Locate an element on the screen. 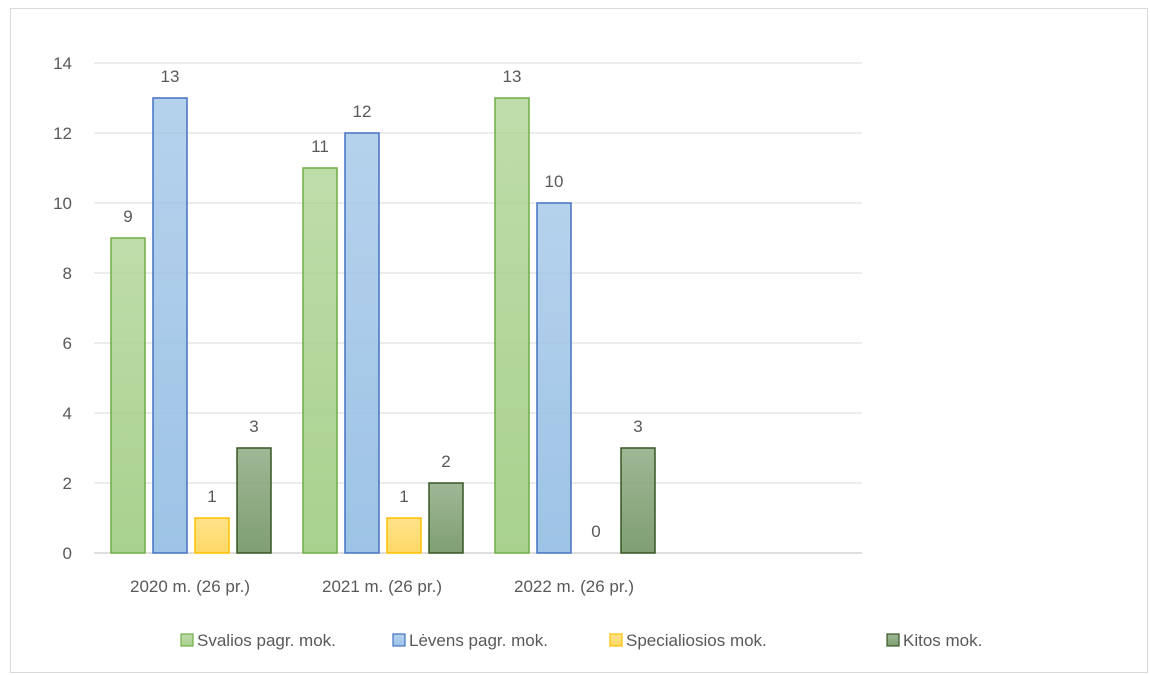 The image size is (1150, 675). data-label: 12 is located at coordinates (362, 111).